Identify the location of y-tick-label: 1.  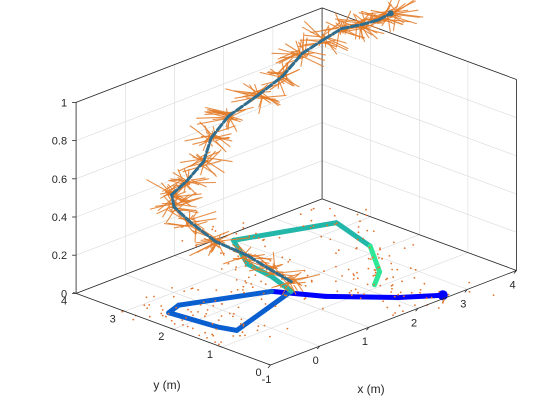
(210, 355).